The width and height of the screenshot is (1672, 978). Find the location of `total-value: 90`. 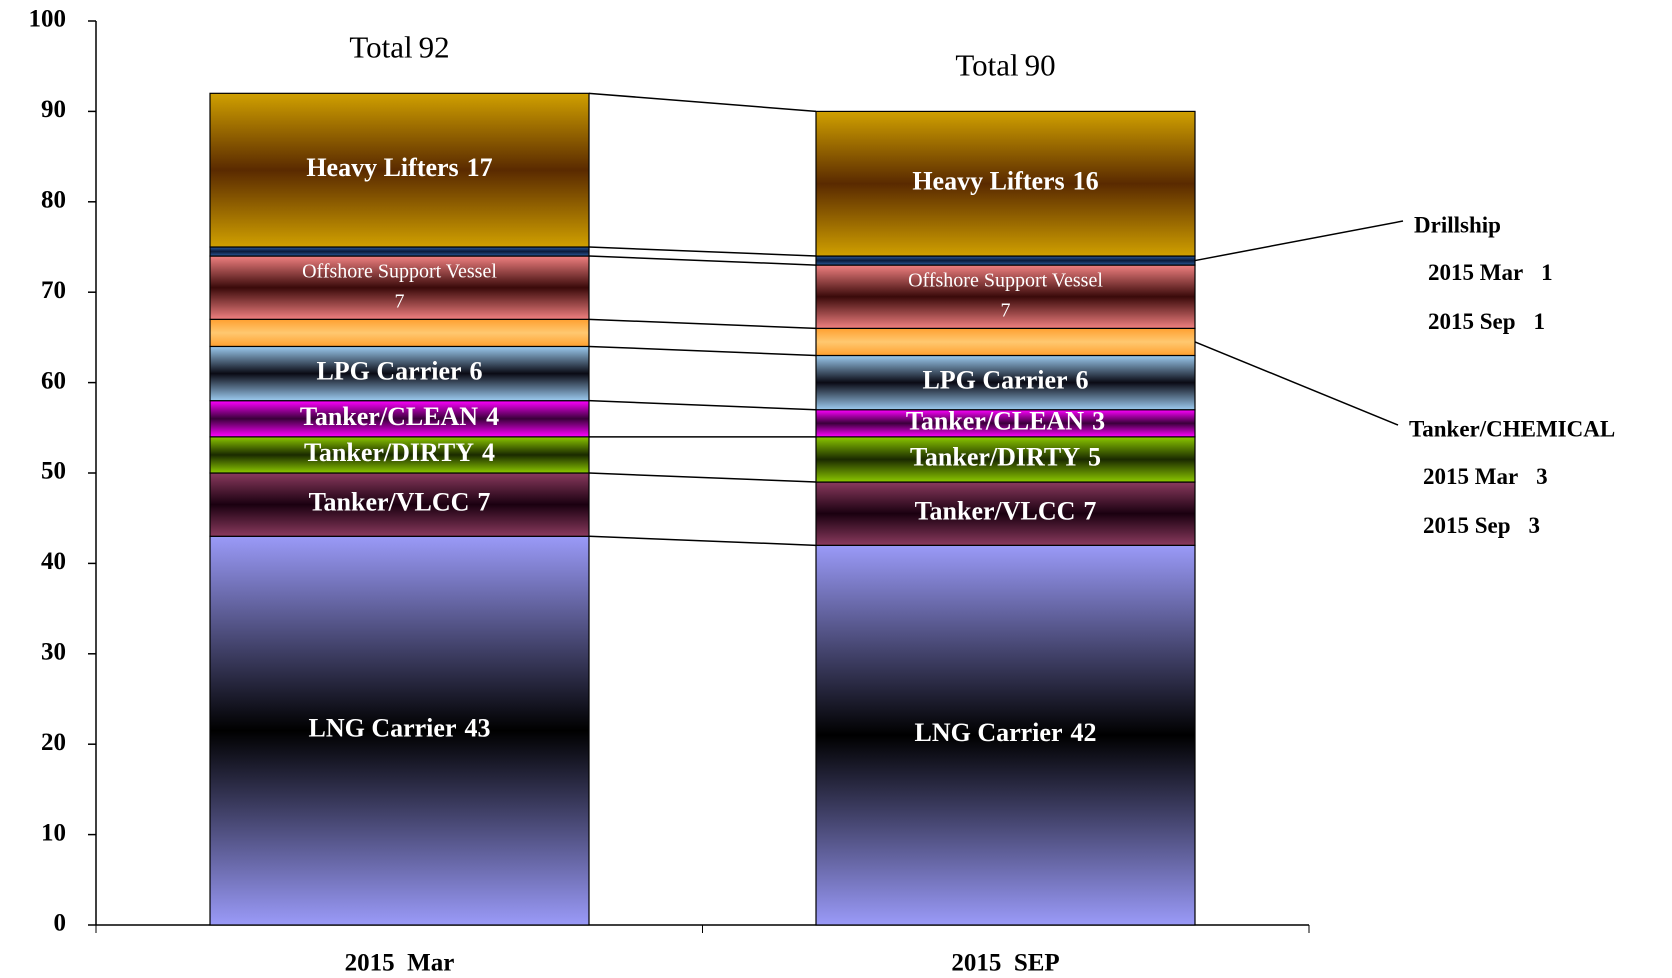

total-value: 90 is located at coordinates (1040, 65).